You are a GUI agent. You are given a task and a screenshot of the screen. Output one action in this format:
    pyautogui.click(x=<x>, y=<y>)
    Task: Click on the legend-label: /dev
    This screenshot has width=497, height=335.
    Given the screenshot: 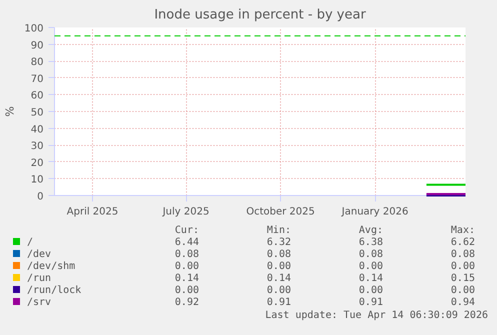 What is the action you would take?
    pyautogui.click(x=39, y=255)
    